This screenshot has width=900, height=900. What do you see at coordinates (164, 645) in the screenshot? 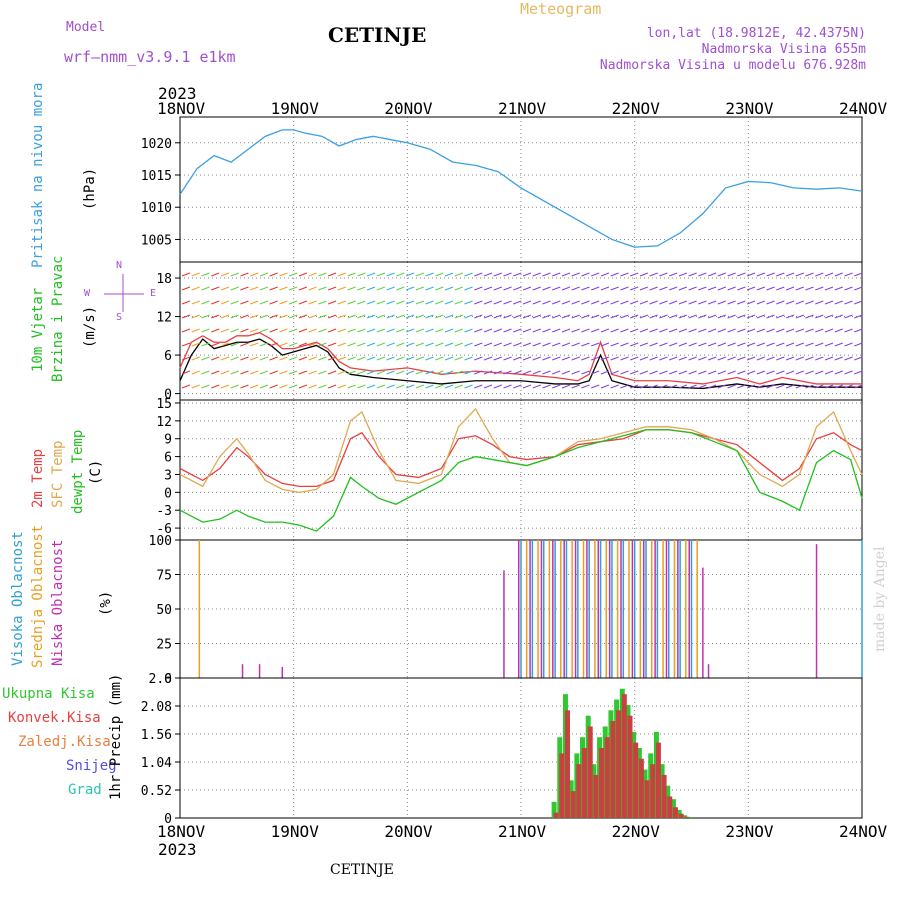
I see `y-tick-label: 25` at bounding box center [164, 645].